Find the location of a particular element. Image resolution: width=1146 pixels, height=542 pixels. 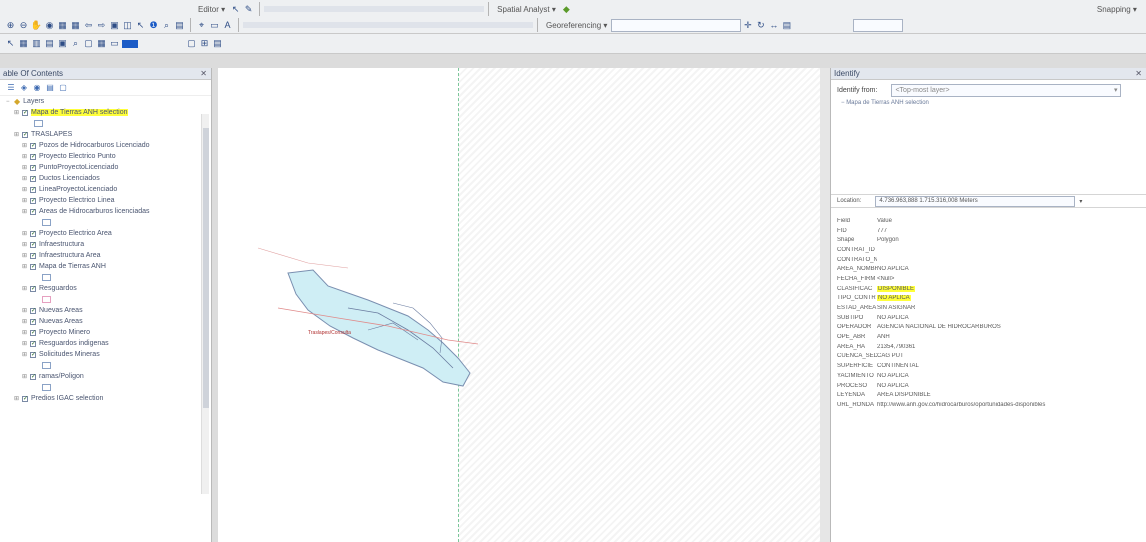

identify-icon: ❶ is located at coordinates (153, 24).